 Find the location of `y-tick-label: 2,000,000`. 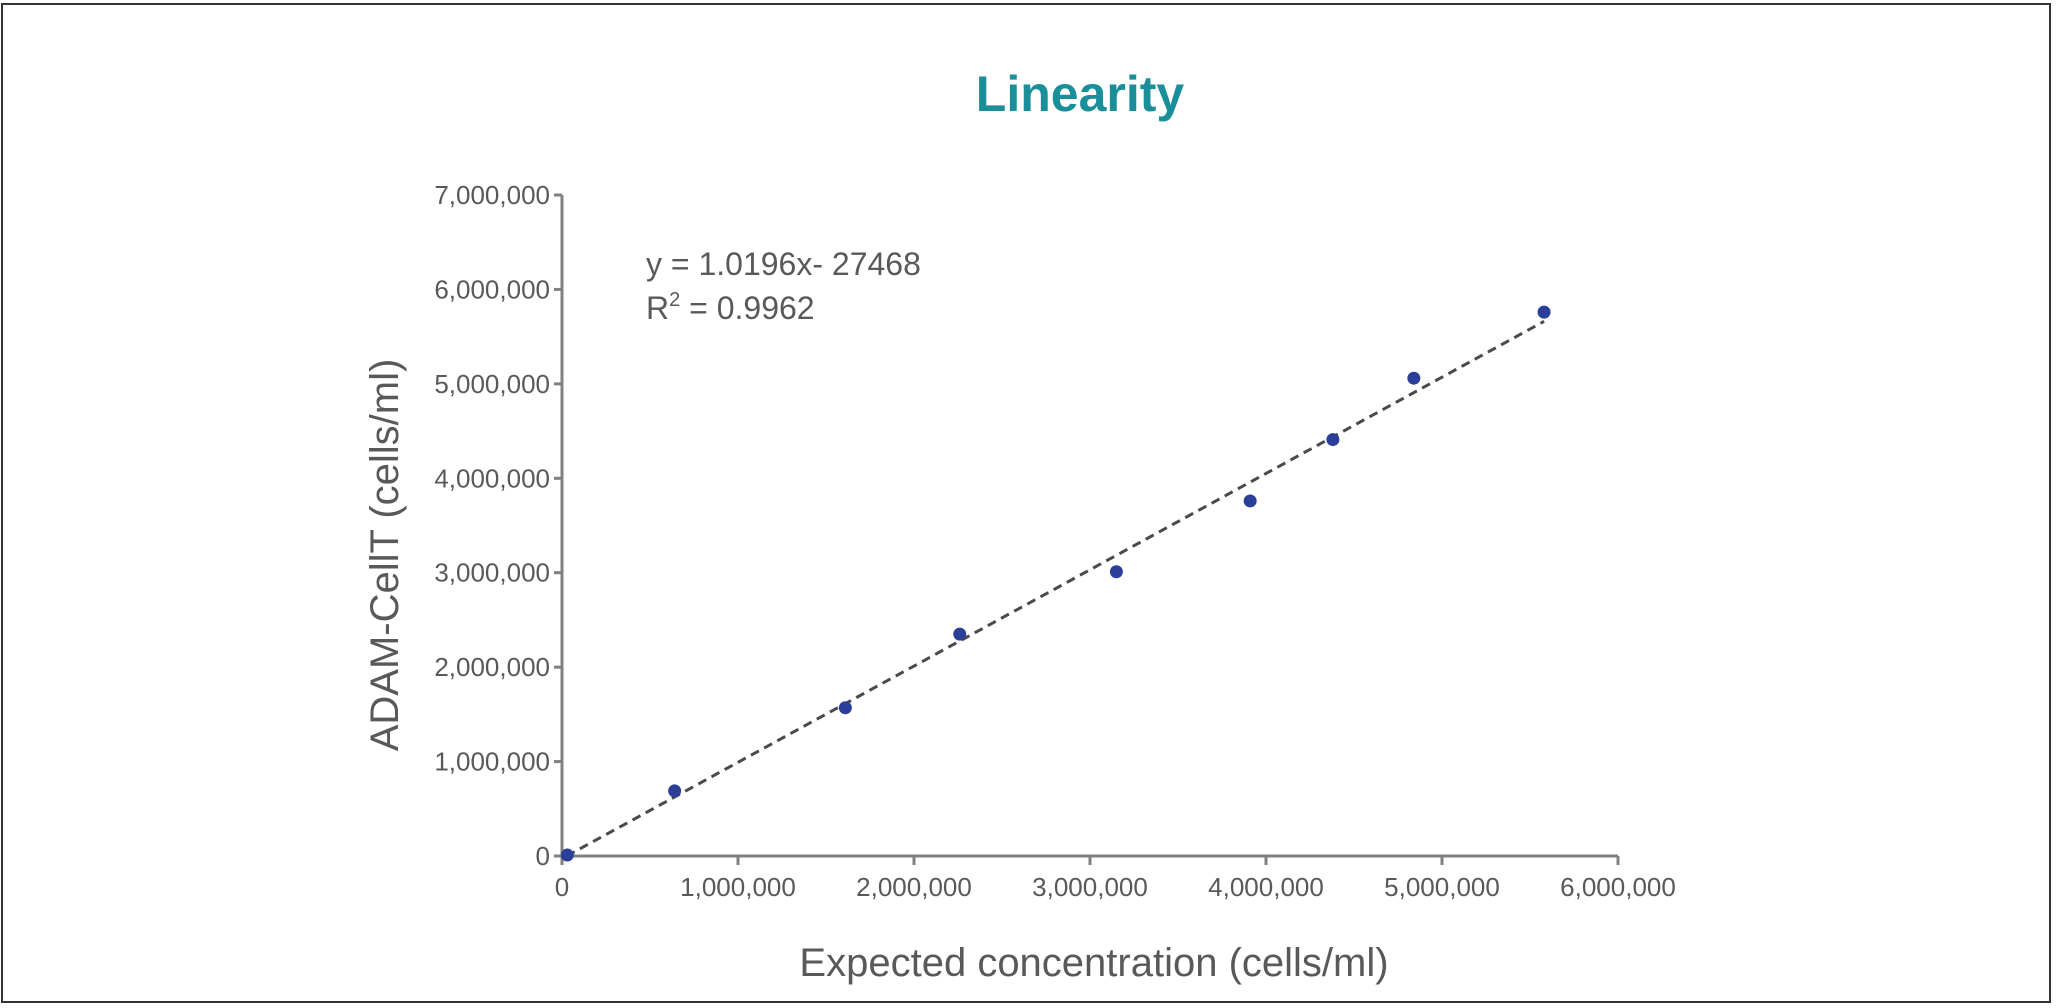

y-tick-label: 2,000,000 is located at coordinates (492, 667).